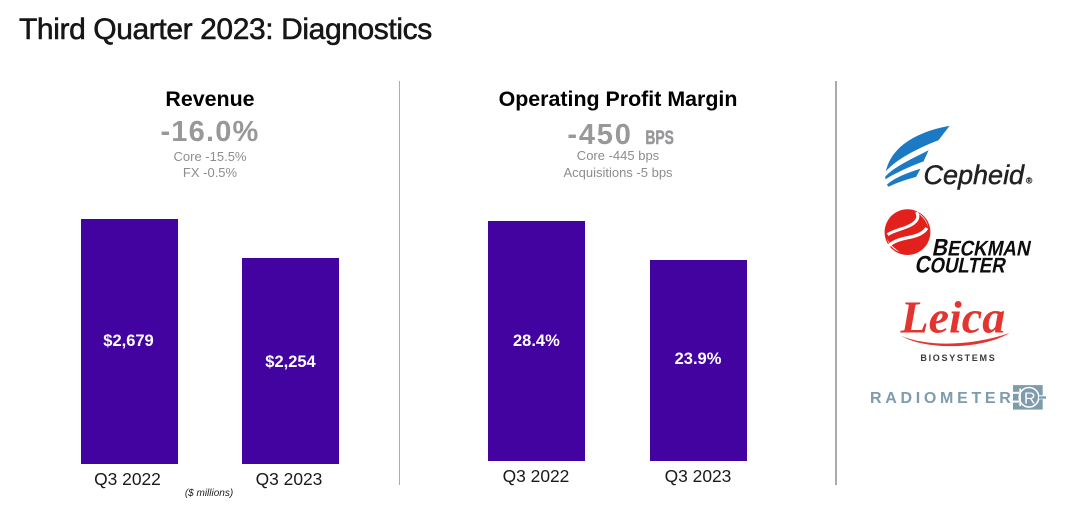 The image size is (1080, 530). What do you see at coordinates (1030, 398) in the screenshot?
I see `svg-text: R` at bounding box center [1030, 398].